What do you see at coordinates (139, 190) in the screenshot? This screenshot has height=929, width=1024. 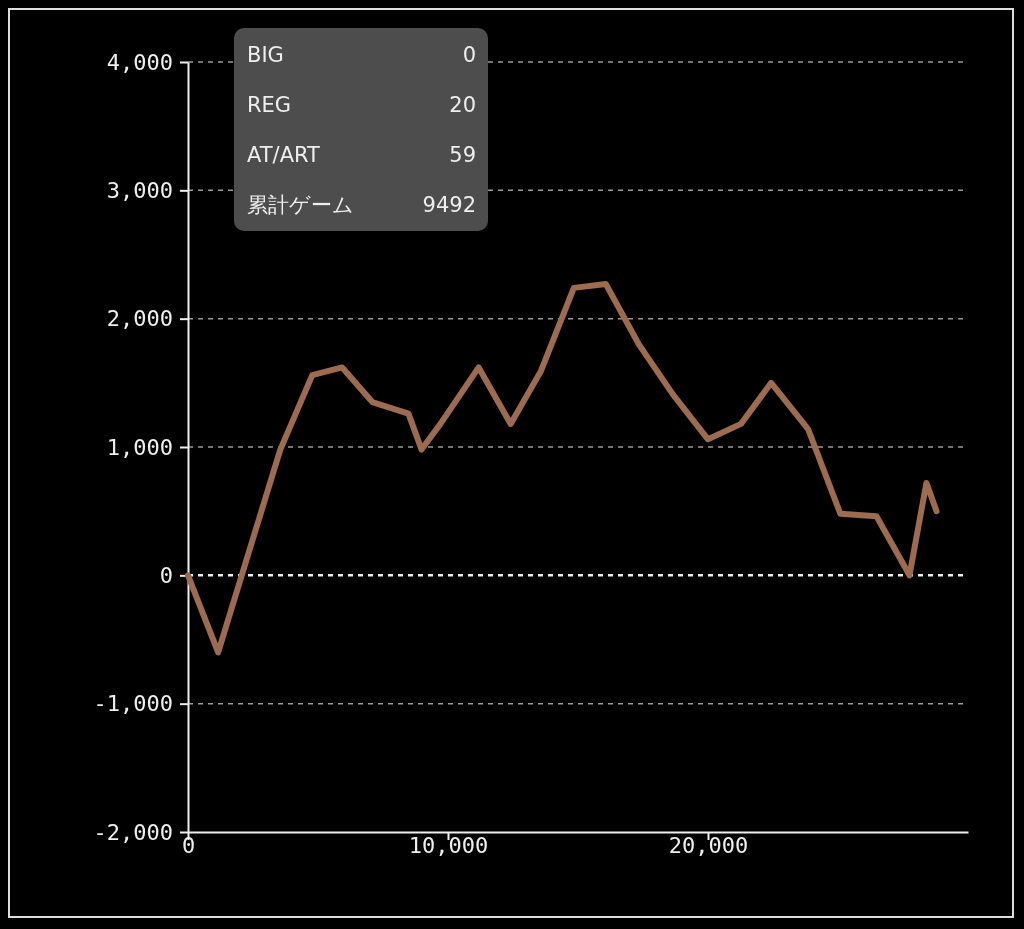 I see `y-tick-label: 3,000` at bounding box center [139, 190].